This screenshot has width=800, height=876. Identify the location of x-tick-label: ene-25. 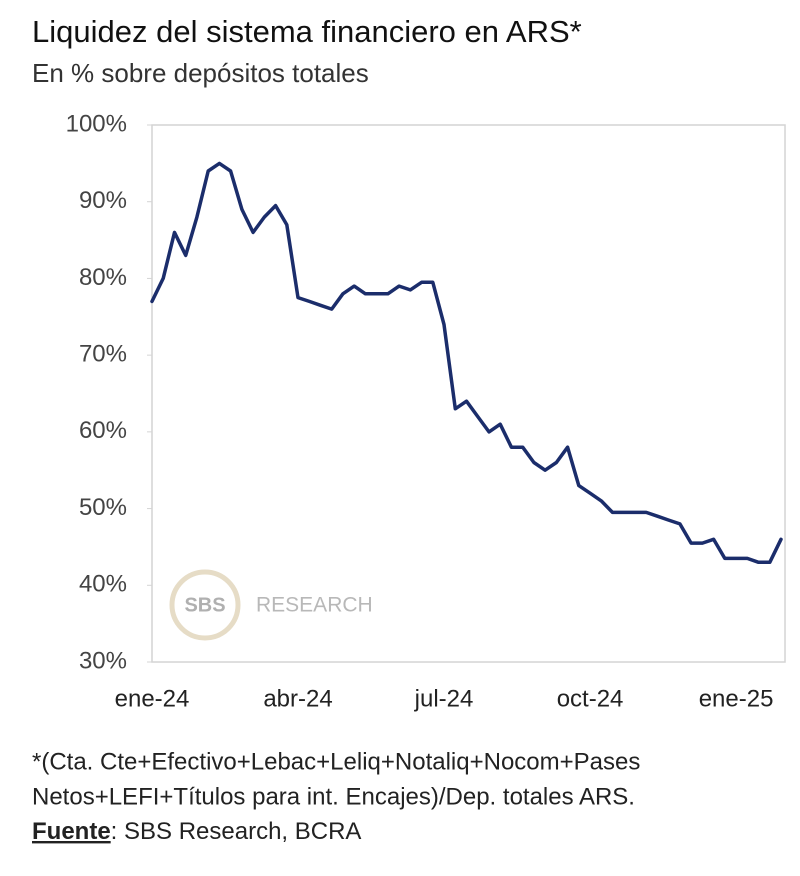
(736, 698).